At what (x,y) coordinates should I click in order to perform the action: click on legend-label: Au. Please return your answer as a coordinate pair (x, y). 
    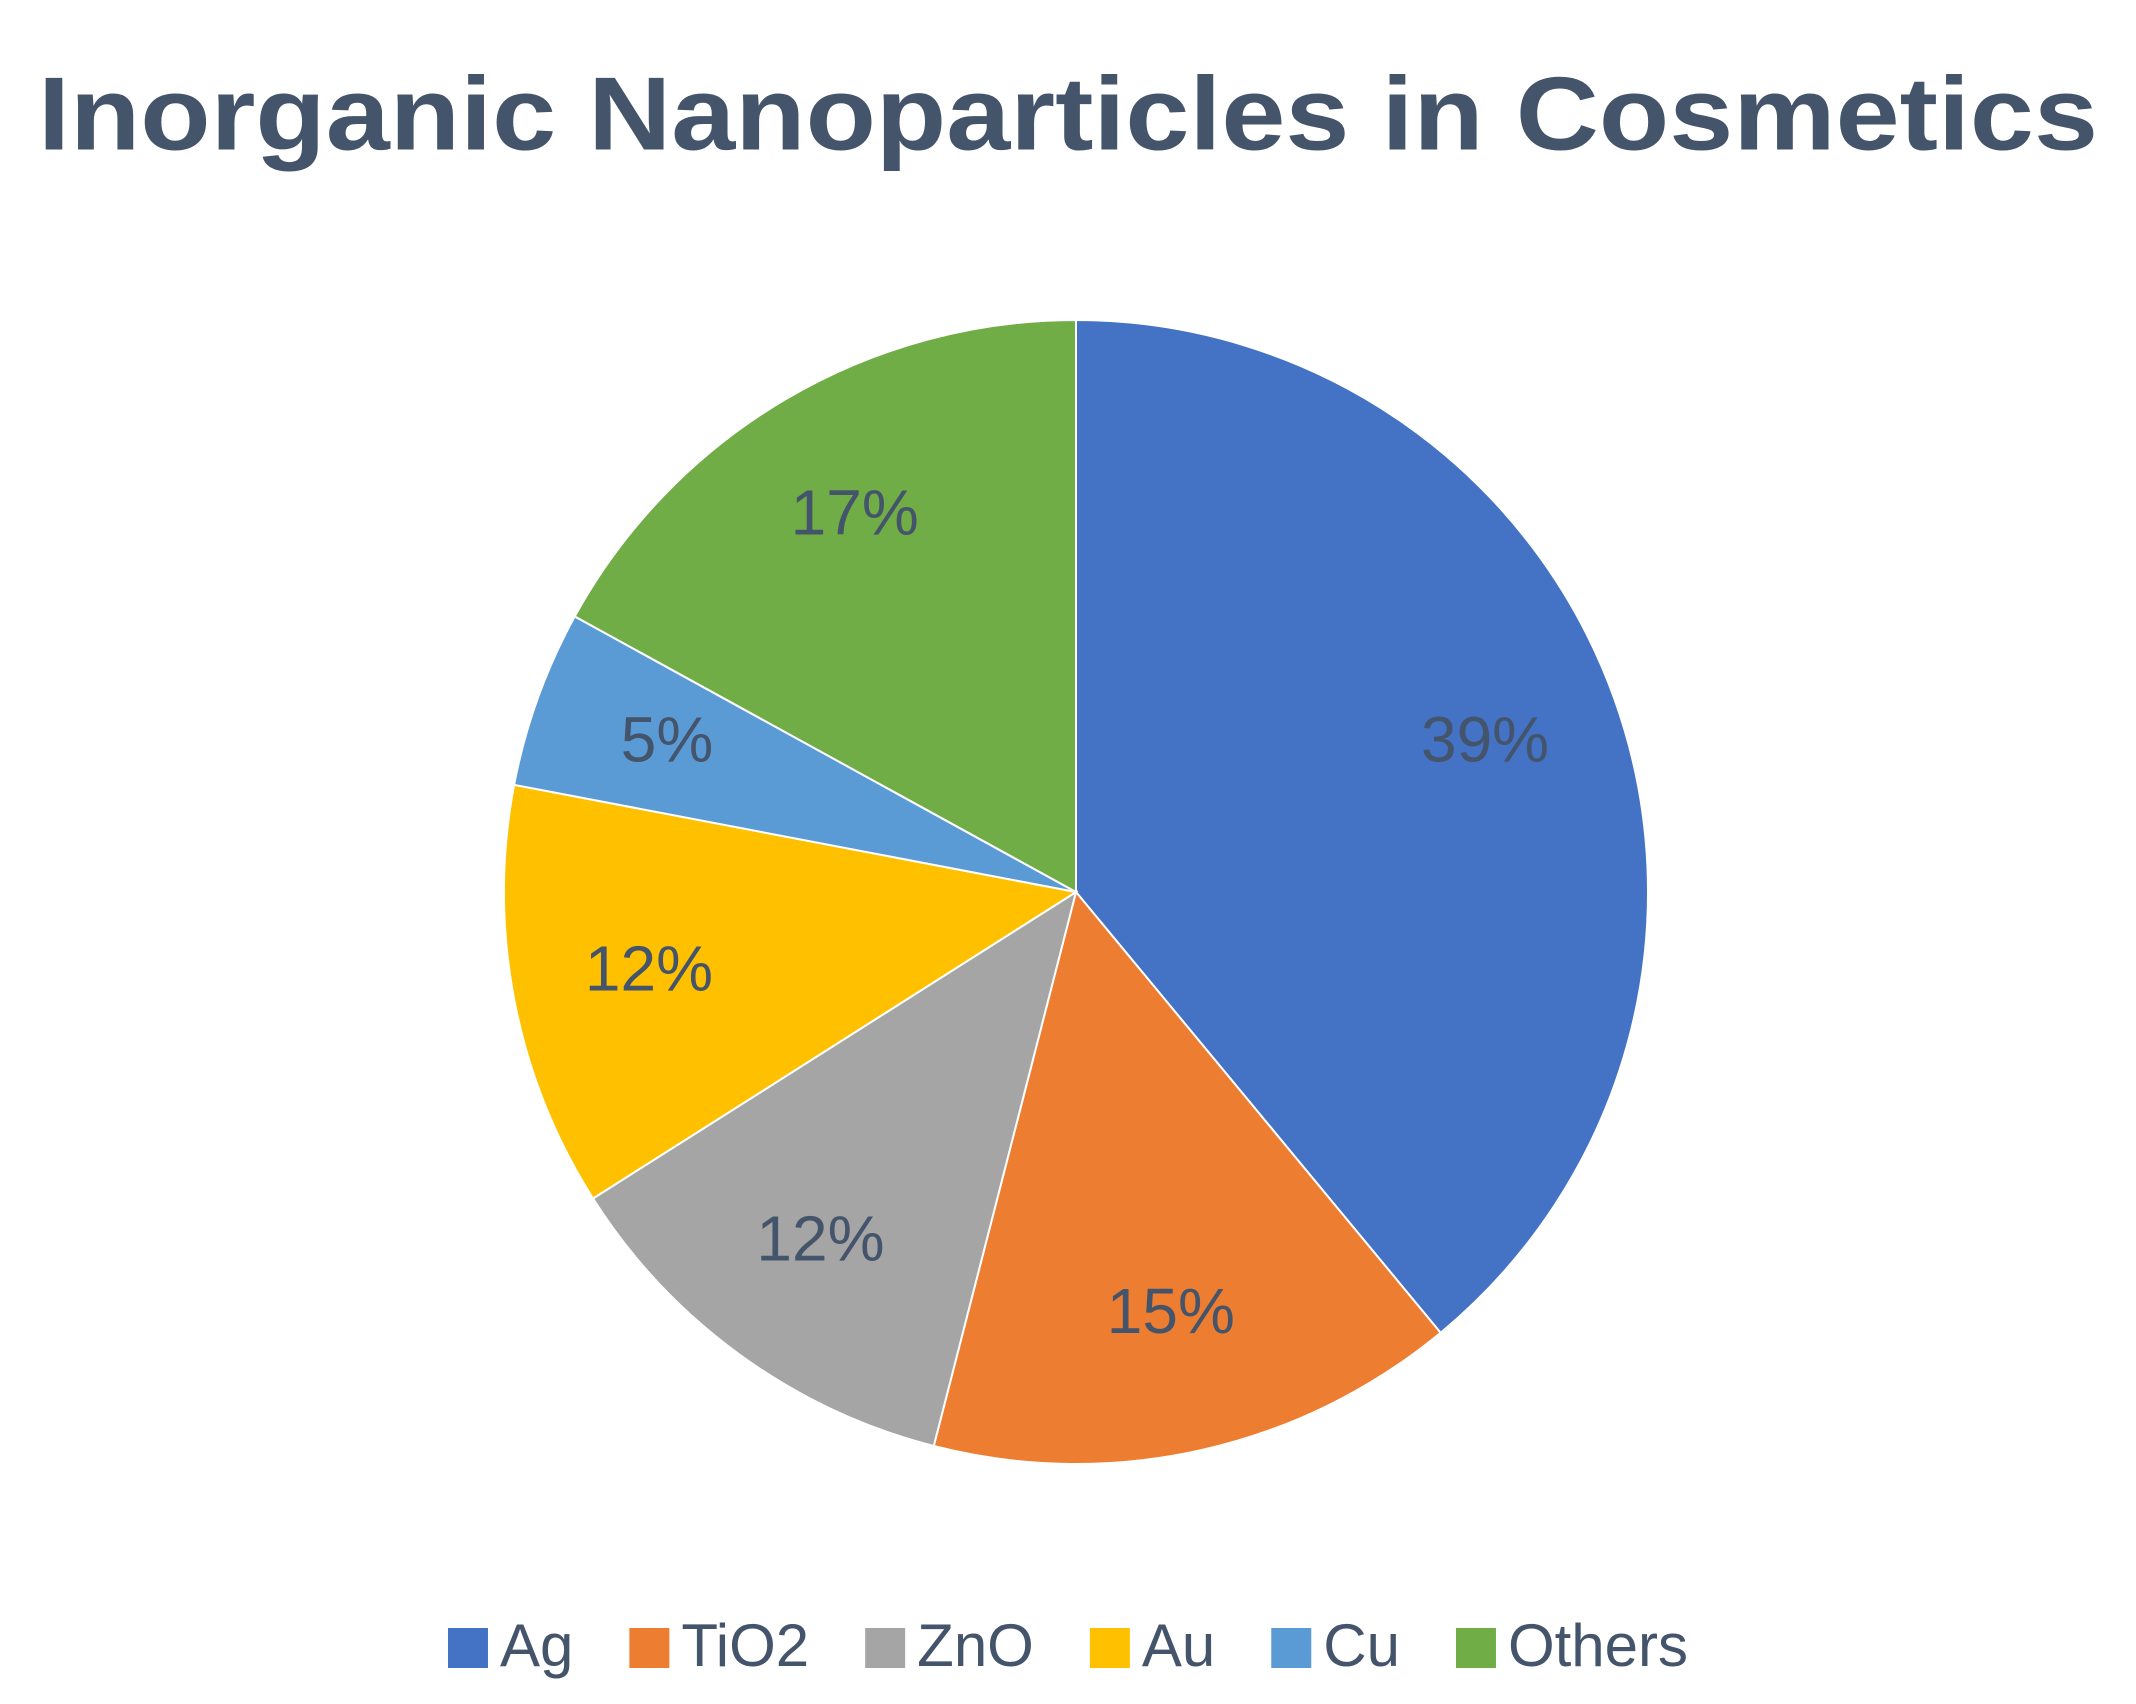
    Looking at the image, I should click on (1178, 1645).